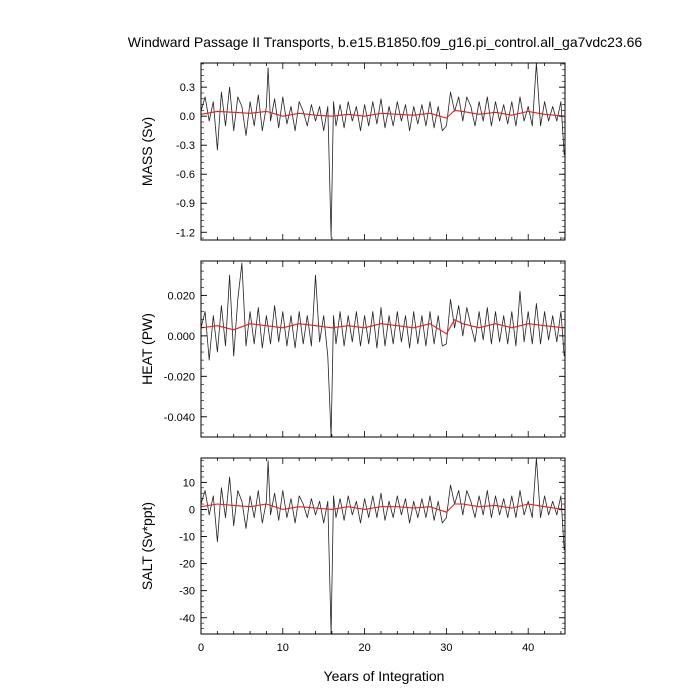 The height and width of the screenshot is (700, 700). What do you see at coordinates (187, 619) in the screenshot?
I see `salt-y-tick-label: -40` at bounding box center [187, 619].